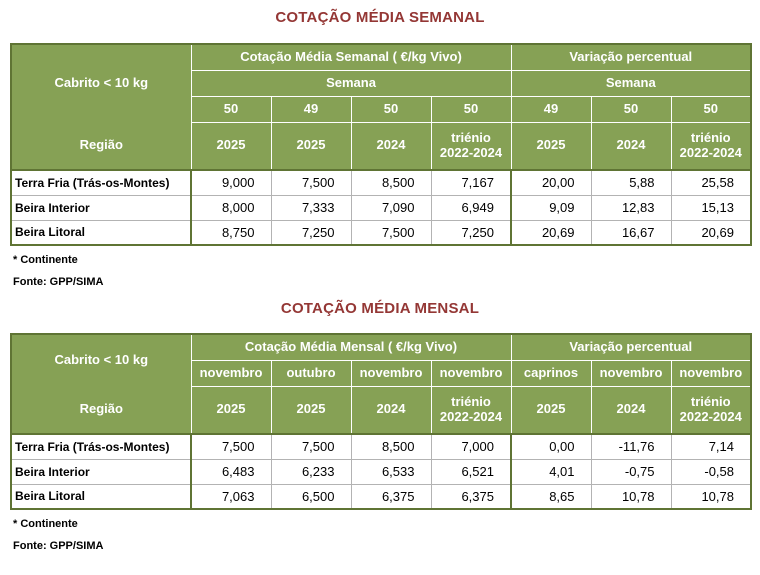  I want to click on value-cell: 7,090, so click(391, 207).